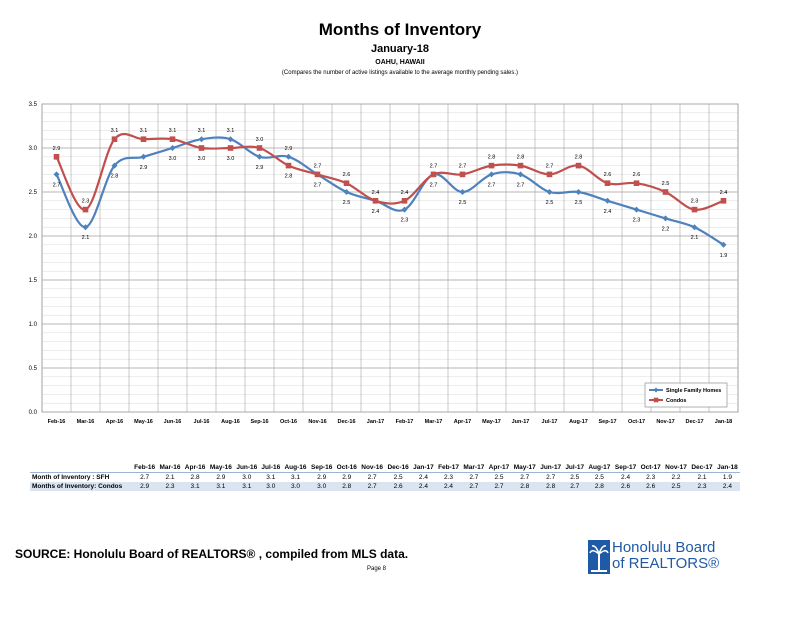 The height and width of the screenshot is (642, 800). What do you see at coordinates (375, 422) in the screenshot?
I see `x-tick-label: Jan-17` at bounding box center [375, 422].